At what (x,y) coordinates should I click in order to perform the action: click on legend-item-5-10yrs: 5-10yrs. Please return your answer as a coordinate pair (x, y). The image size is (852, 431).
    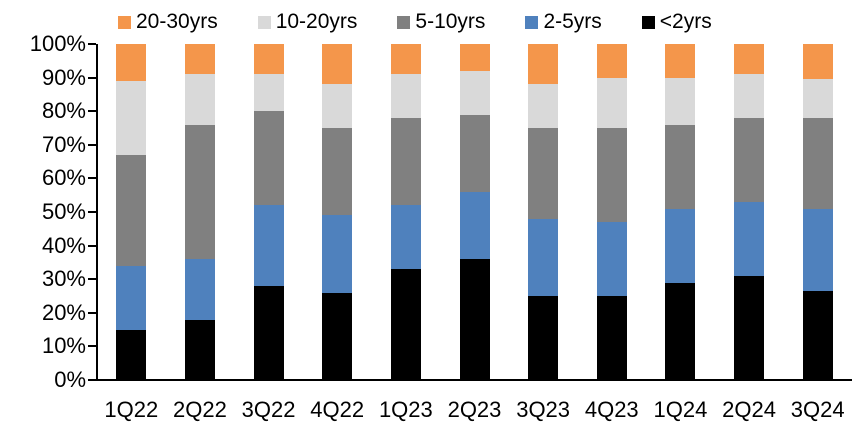
    Looking at the image, I should click on (441, 22).